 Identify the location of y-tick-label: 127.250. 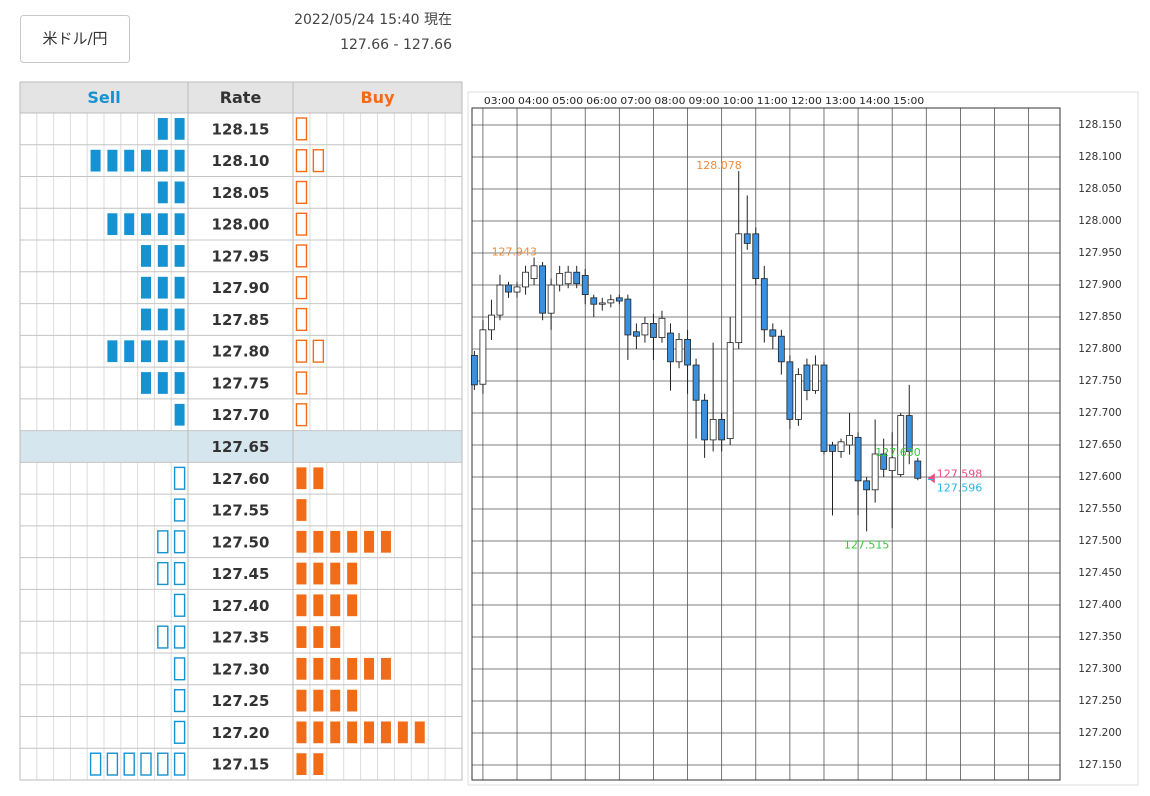
(1099, 701).